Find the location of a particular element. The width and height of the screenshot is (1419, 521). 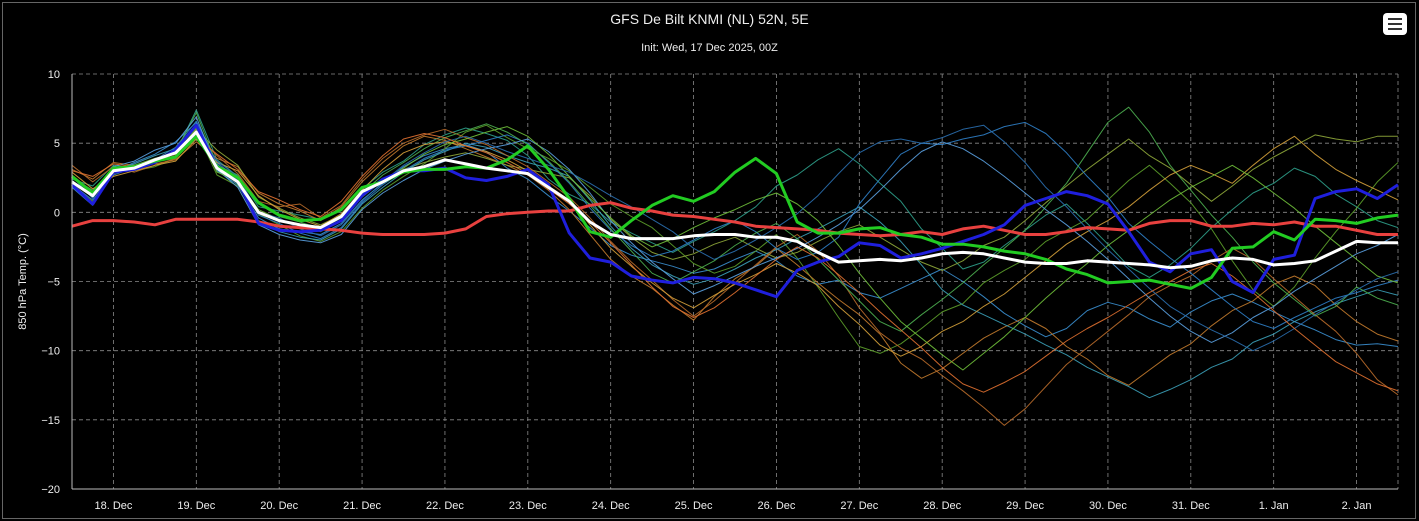

x-tick-label: 31. Dec is located at coordinates (1191, 506).